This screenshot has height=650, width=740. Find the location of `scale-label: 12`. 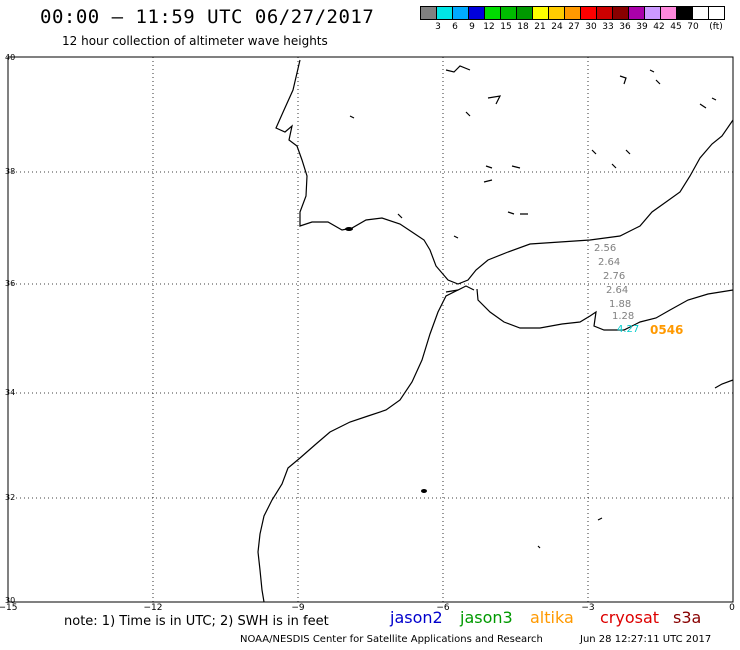

scale-label: 12 is located at coordinates (489, 27).